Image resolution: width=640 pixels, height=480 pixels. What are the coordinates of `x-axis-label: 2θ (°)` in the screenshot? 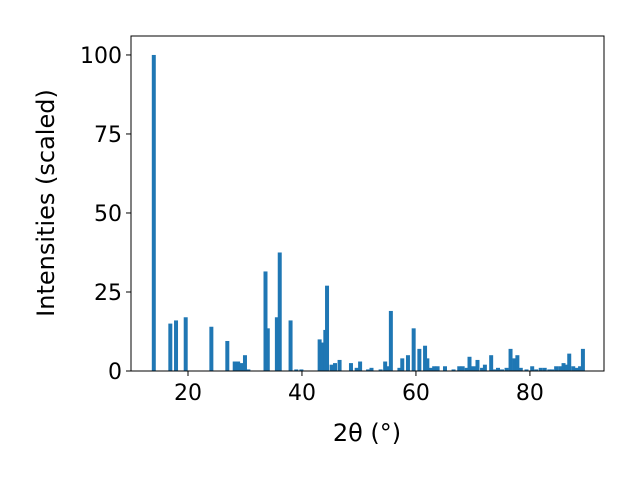 It's located at (367, 433).